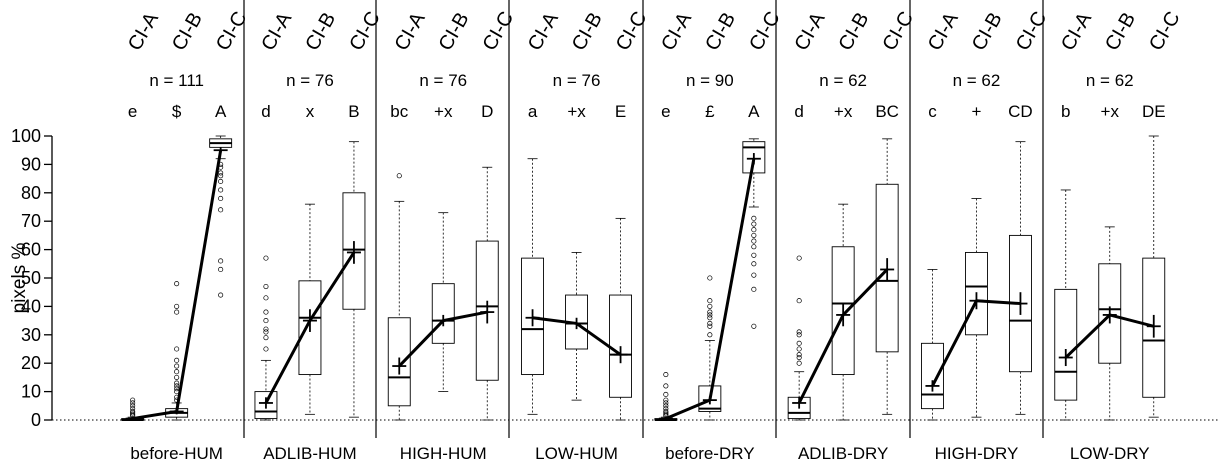 Image resolution: width=1219 pixels, height=464 pixels. What do you see at coordinates (709, 453) in the screenshot?
I see `group-name: before-DRY` at bounding box center [709, 453].